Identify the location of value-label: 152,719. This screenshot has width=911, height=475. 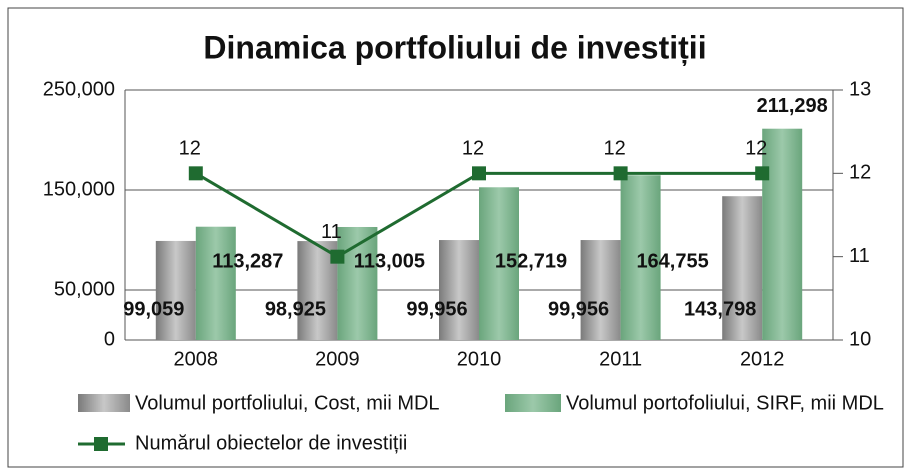
(531, 261).